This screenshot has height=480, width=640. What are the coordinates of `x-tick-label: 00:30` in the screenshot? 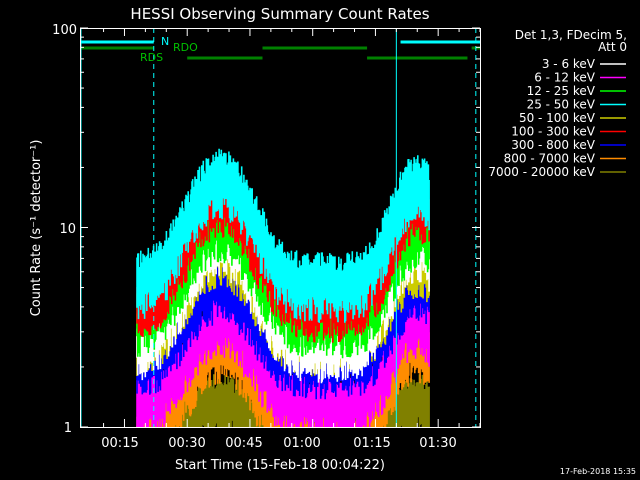 It's located at (186, 443).